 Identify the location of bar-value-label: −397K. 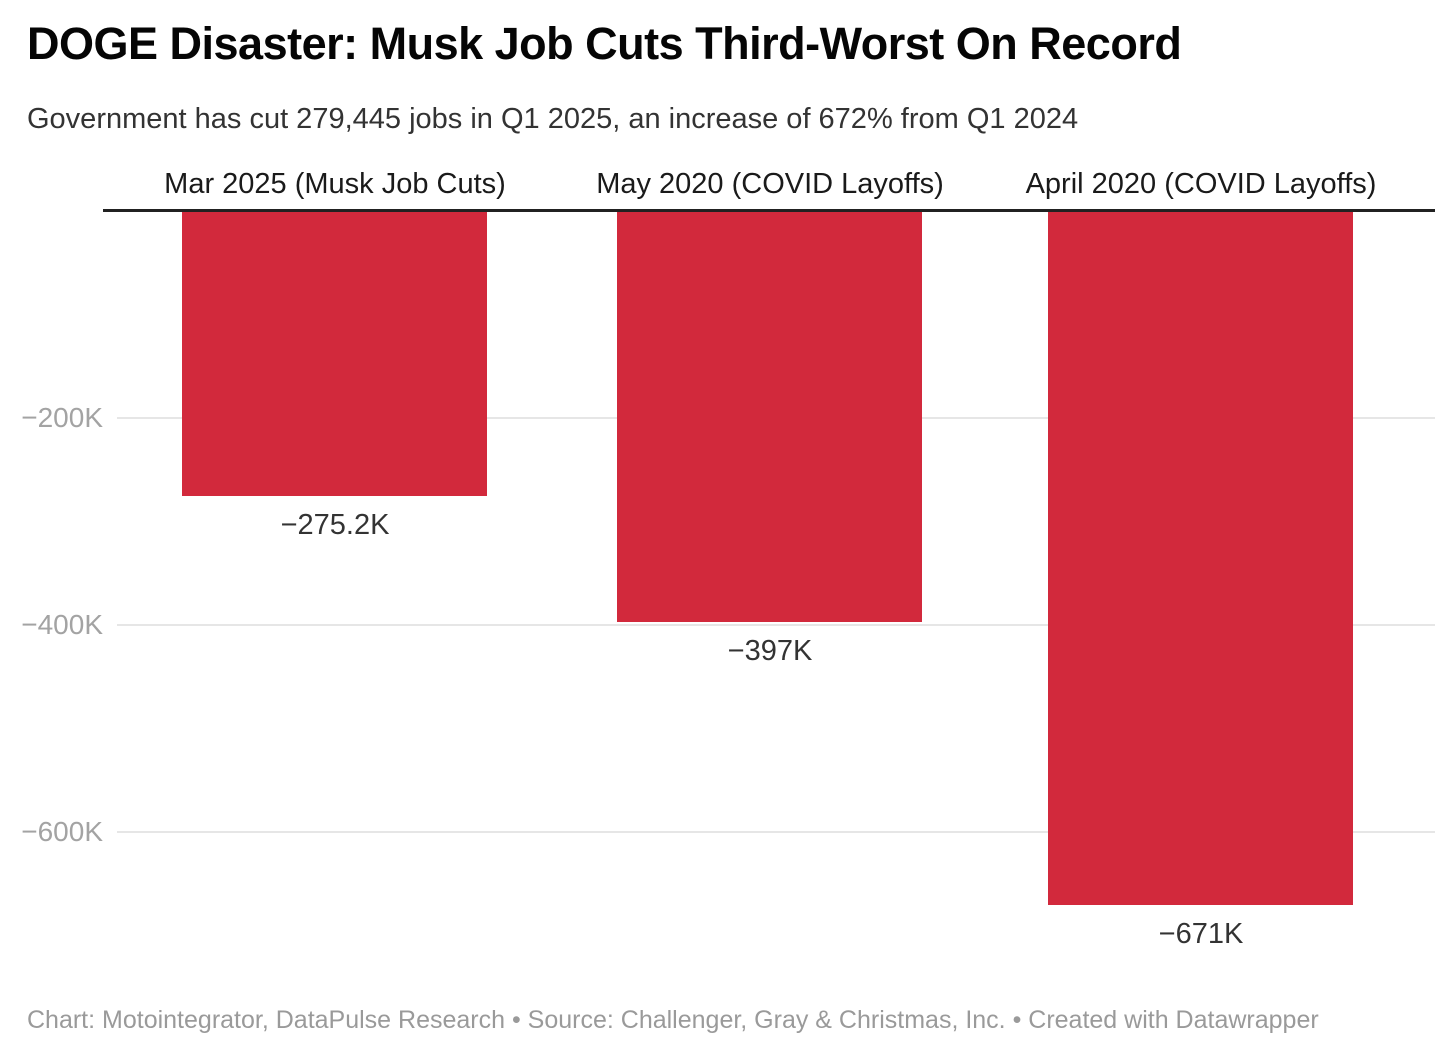
(770, 651).